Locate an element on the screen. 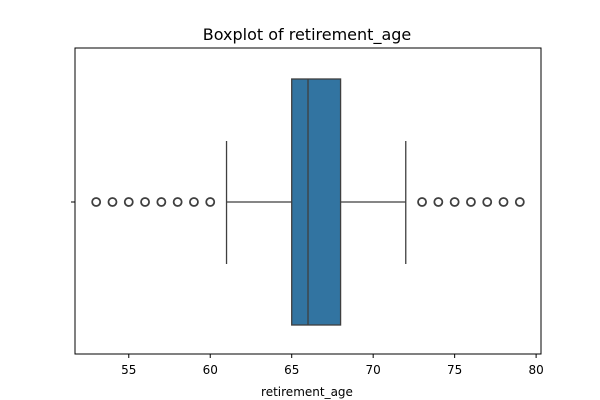 The image size is (600, 400). x-tick-label-65: 65 is located at coordinates (291, 370).